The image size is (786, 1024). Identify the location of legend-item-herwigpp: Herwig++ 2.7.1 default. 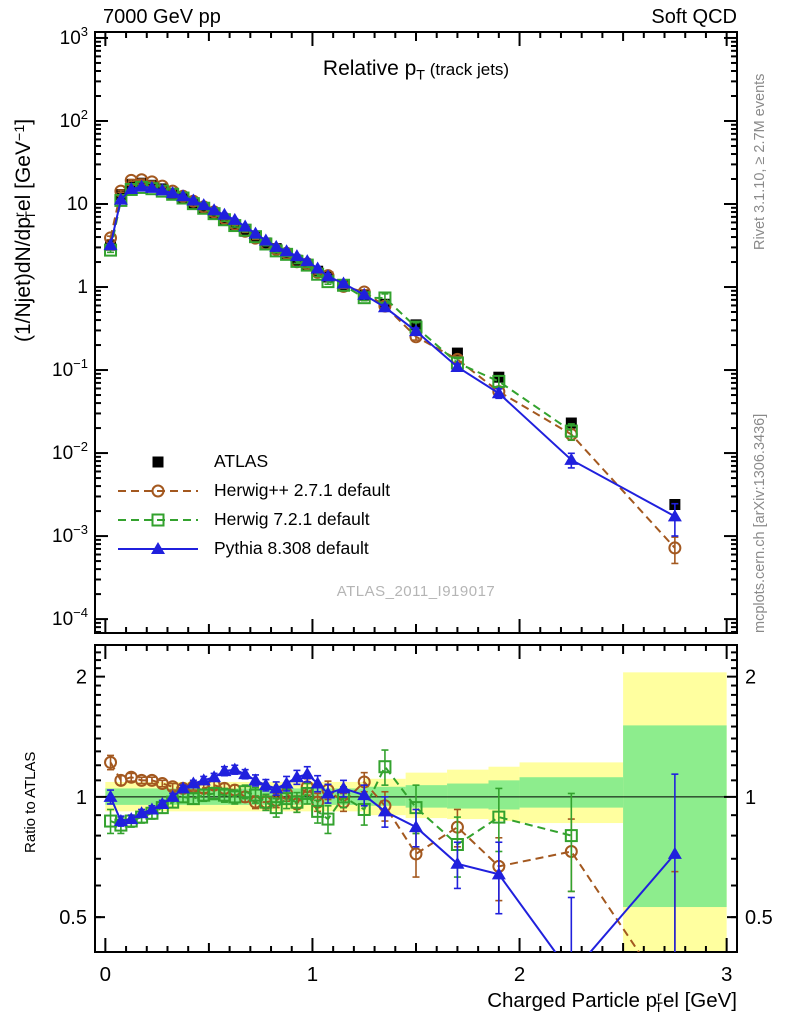
(253, 490).